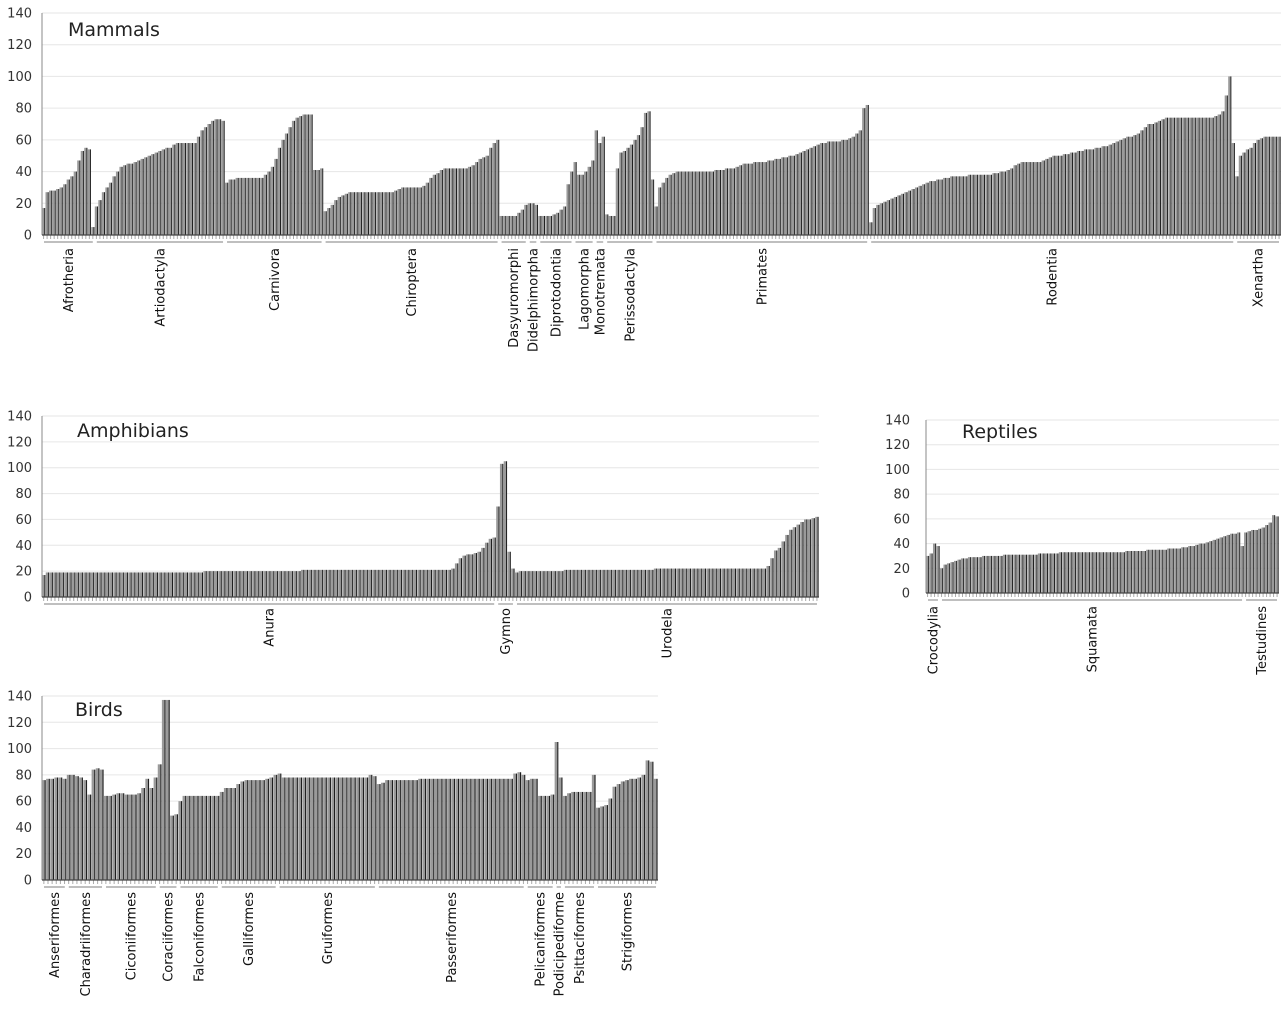 This screenshot has width=1283, height=1011. What do you see at coordinates (762, 276) in the screenshot?
I see `mammals-group-label: Primates` at bounding box center [762, 276].